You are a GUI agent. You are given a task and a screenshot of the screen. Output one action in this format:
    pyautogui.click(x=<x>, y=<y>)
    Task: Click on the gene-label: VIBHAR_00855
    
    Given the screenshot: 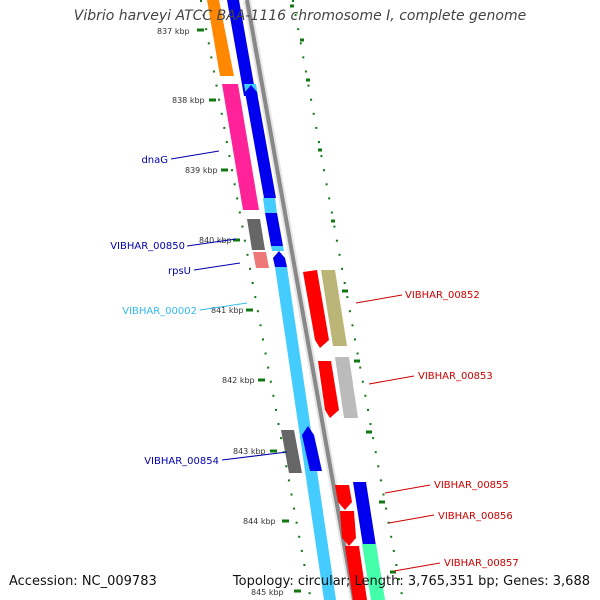 What is the action you would take?
    pyautogui.click(x=471, y=485)
    